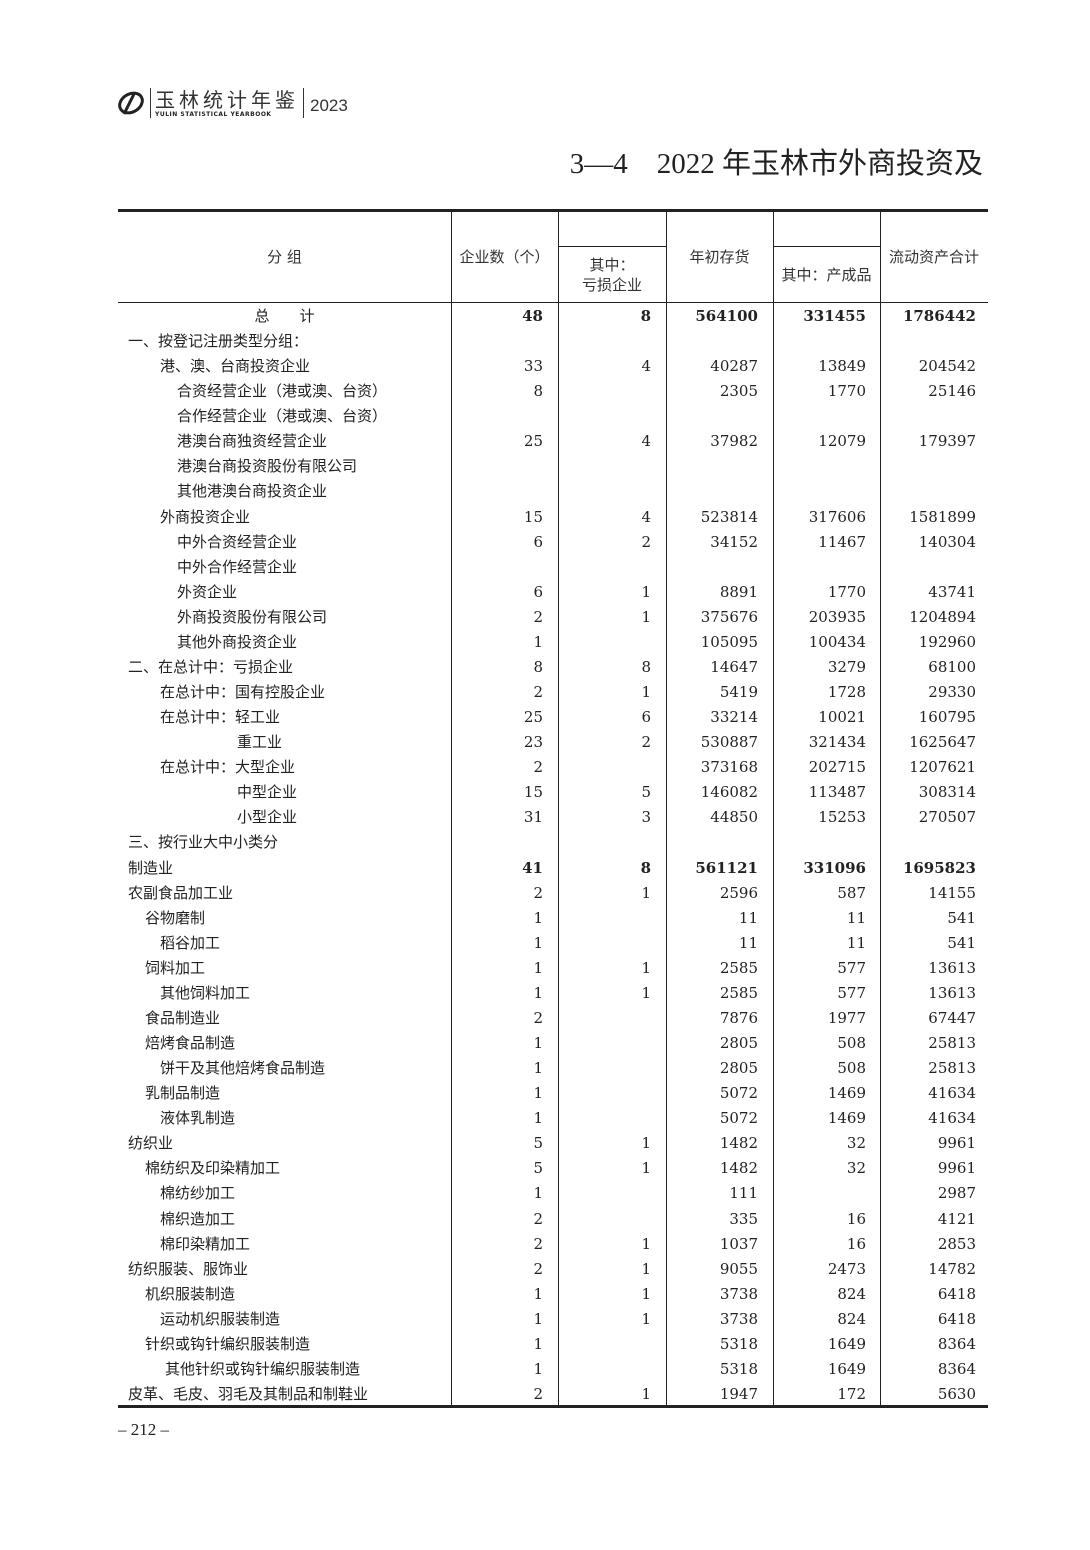 The width and height of the screenshot is (1090, 1550). What do you see at coordinates (947, 366) in the screenshot?
I see `cell-current-assets: 204542` at bounding box center [947, 366].